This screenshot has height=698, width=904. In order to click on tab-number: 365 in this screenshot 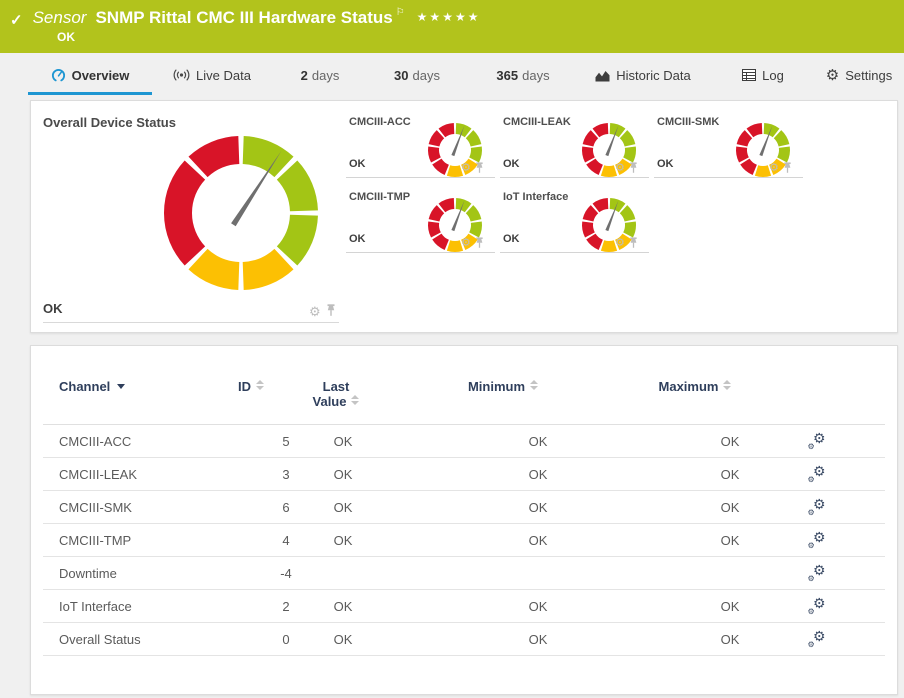, I will do `click(507, 75)`.